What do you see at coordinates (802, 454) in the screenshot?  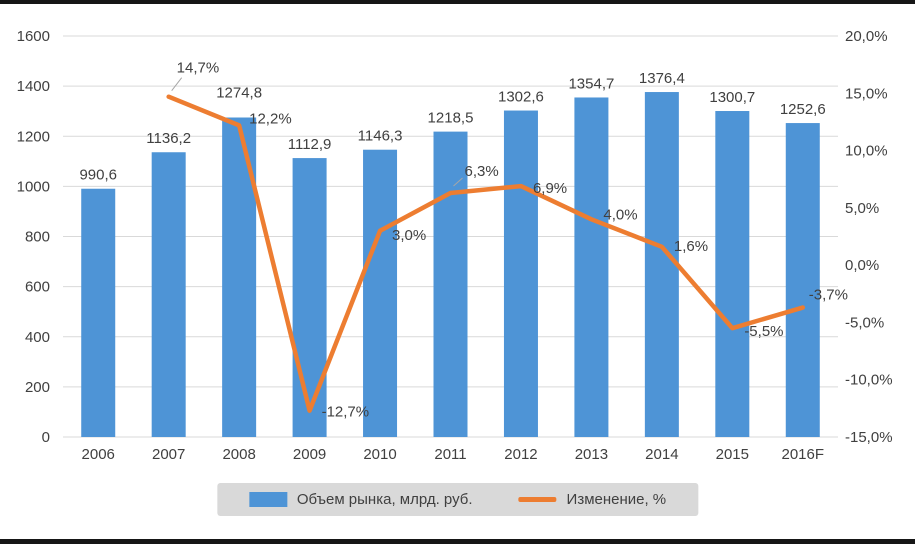 I see `x-axis-label: 2016F` at bounding box center [802, 454].